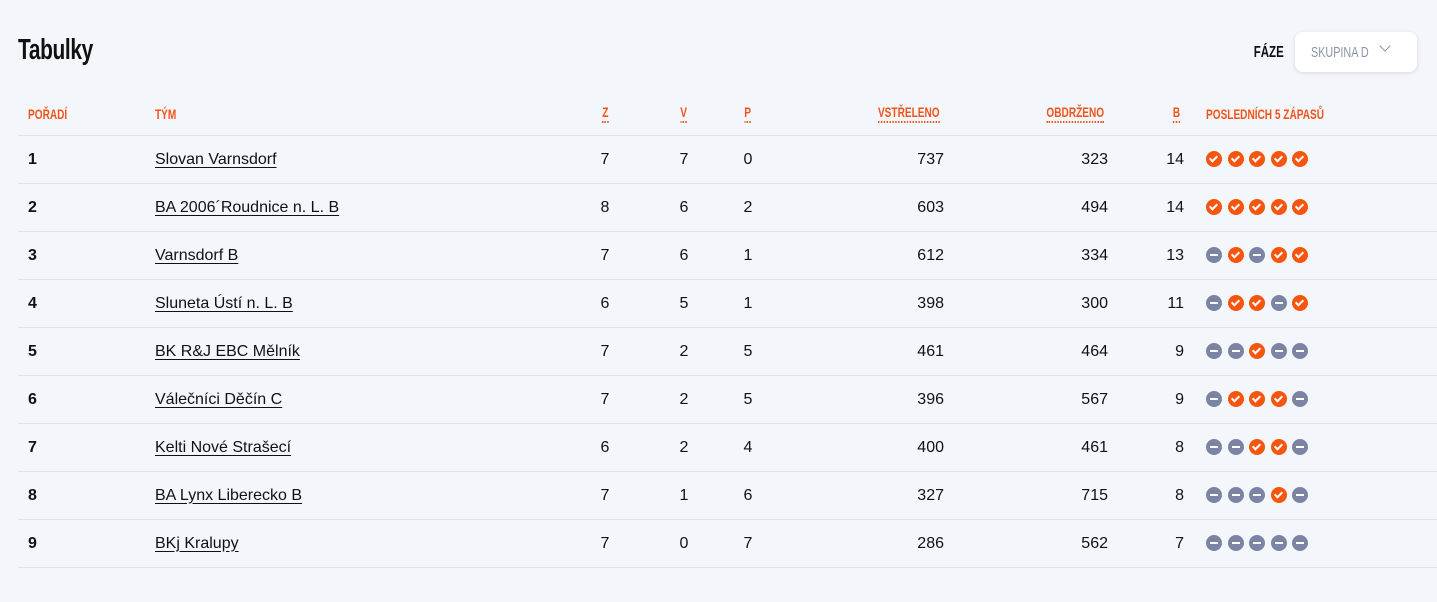 This screenshot has height=602, width=1437. Describe the element at coordinates (1148, 303) in the screenshot. I see `points-cell: 11` at that location.